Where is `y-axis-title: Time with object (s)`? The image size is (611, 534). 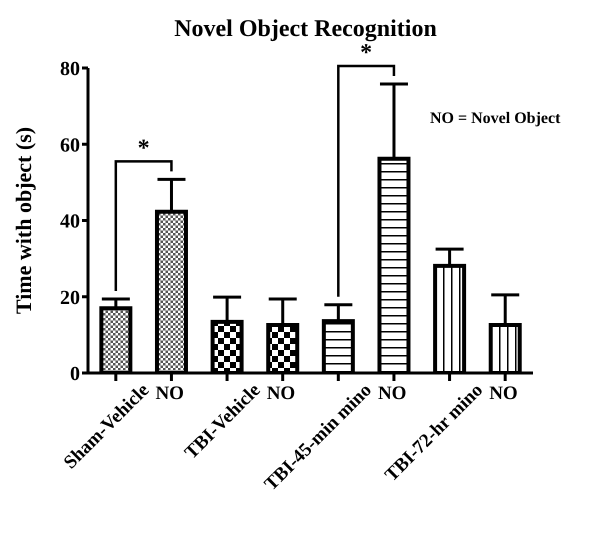
y-axis-title: Time with object (s) is located at coordinates (23, 220).